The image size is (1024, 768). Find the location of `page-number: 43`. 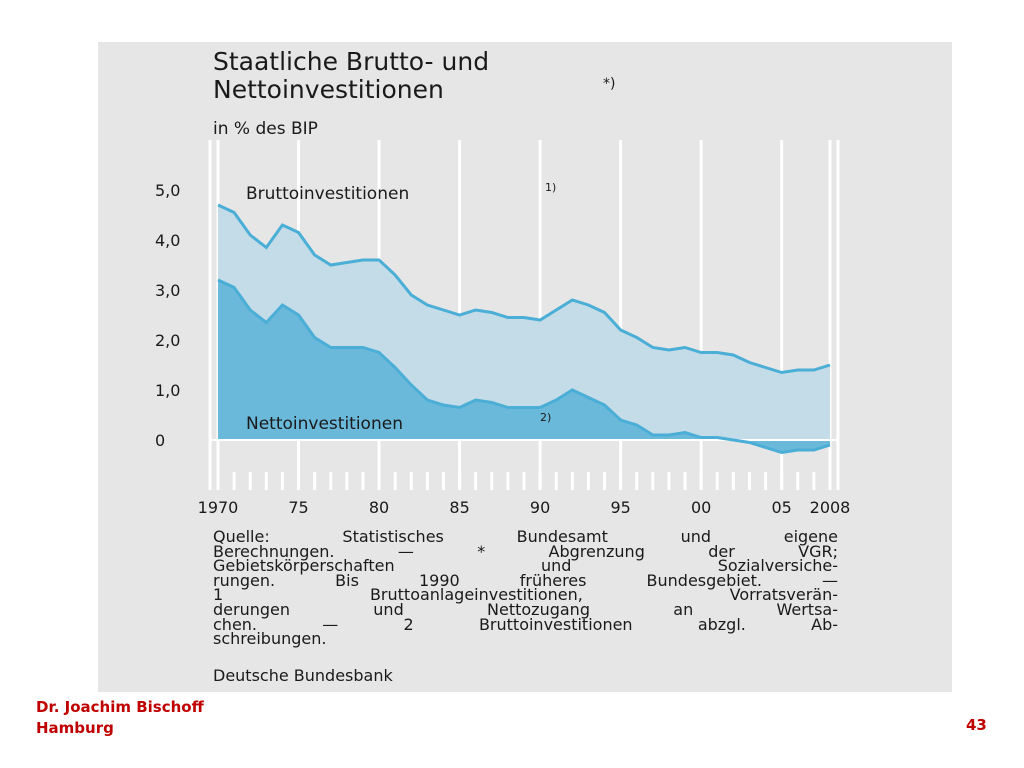

page-number: 43 is located at coordinates (976, 725).